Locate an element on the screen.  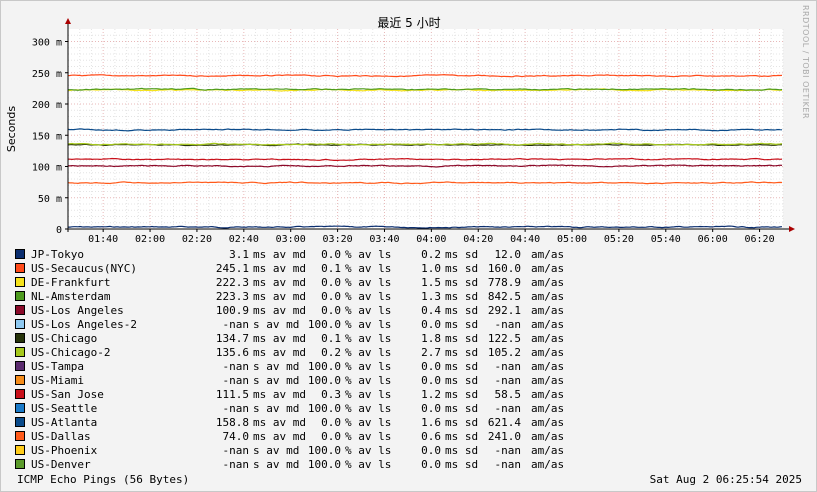
legend-name: US-Los Angeles-2 is located at coordinates (84, 324).